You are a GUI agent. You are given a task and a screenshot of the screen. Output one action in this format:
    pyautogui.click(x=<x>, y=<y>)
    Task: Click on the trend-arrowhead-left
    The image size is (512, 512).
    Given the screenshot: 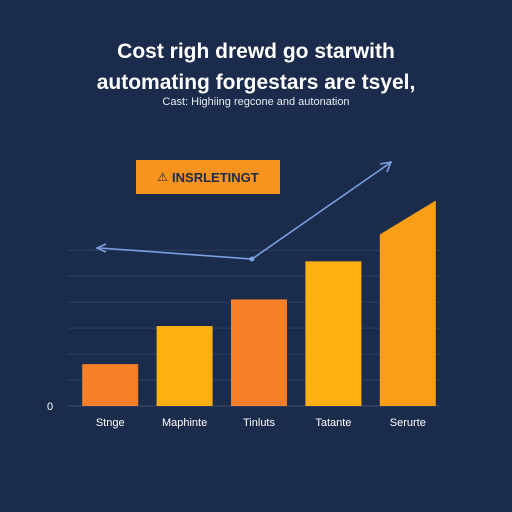 What is the action you would take?
    pyautogui.click(x=101, y=248)
    